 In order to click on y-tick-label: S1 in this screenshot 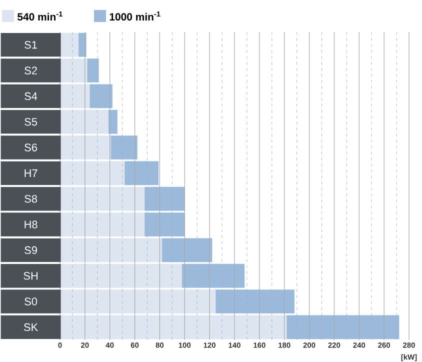, I will do `click(30, 44)`.